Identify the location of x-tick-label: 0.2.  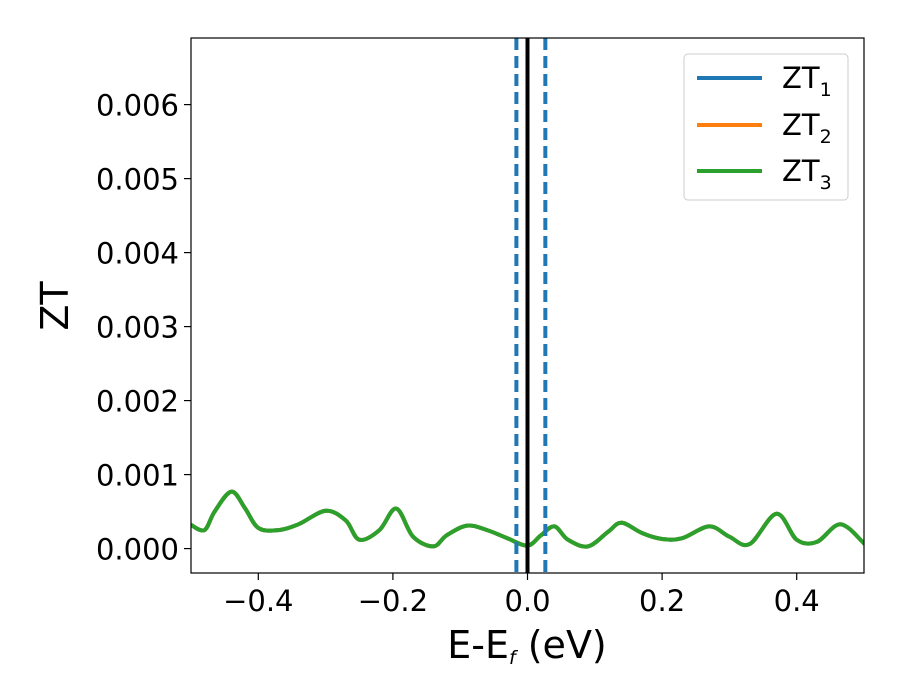
(662, 601).